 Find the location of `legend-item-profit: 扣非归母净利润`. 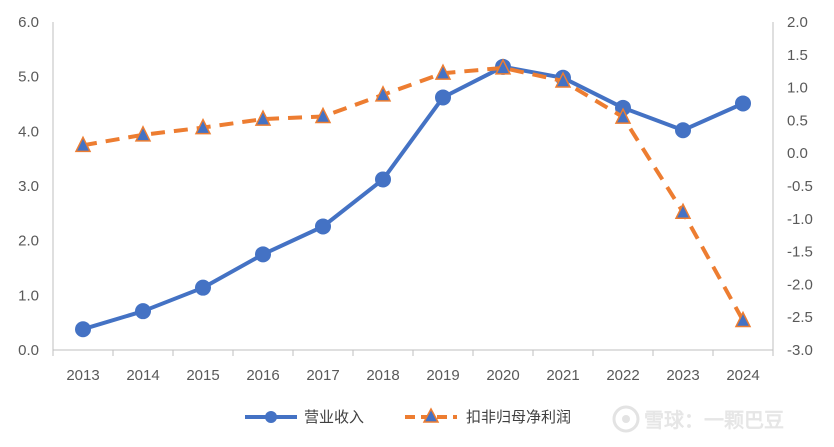

legend-item-profit: 扣非归母净利润 is located at coordinates (488, 416).